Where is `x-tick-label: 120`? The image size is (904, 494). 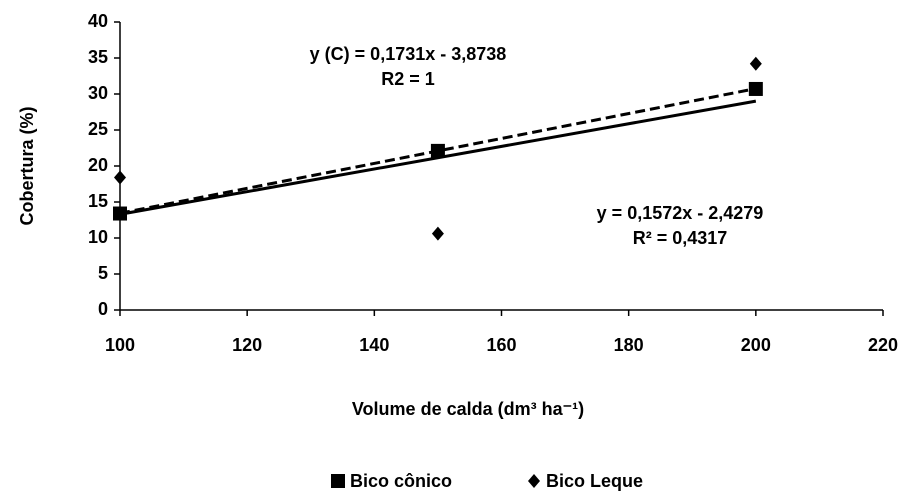
x-tick-label: 120 is located at coordinates (247, 345).